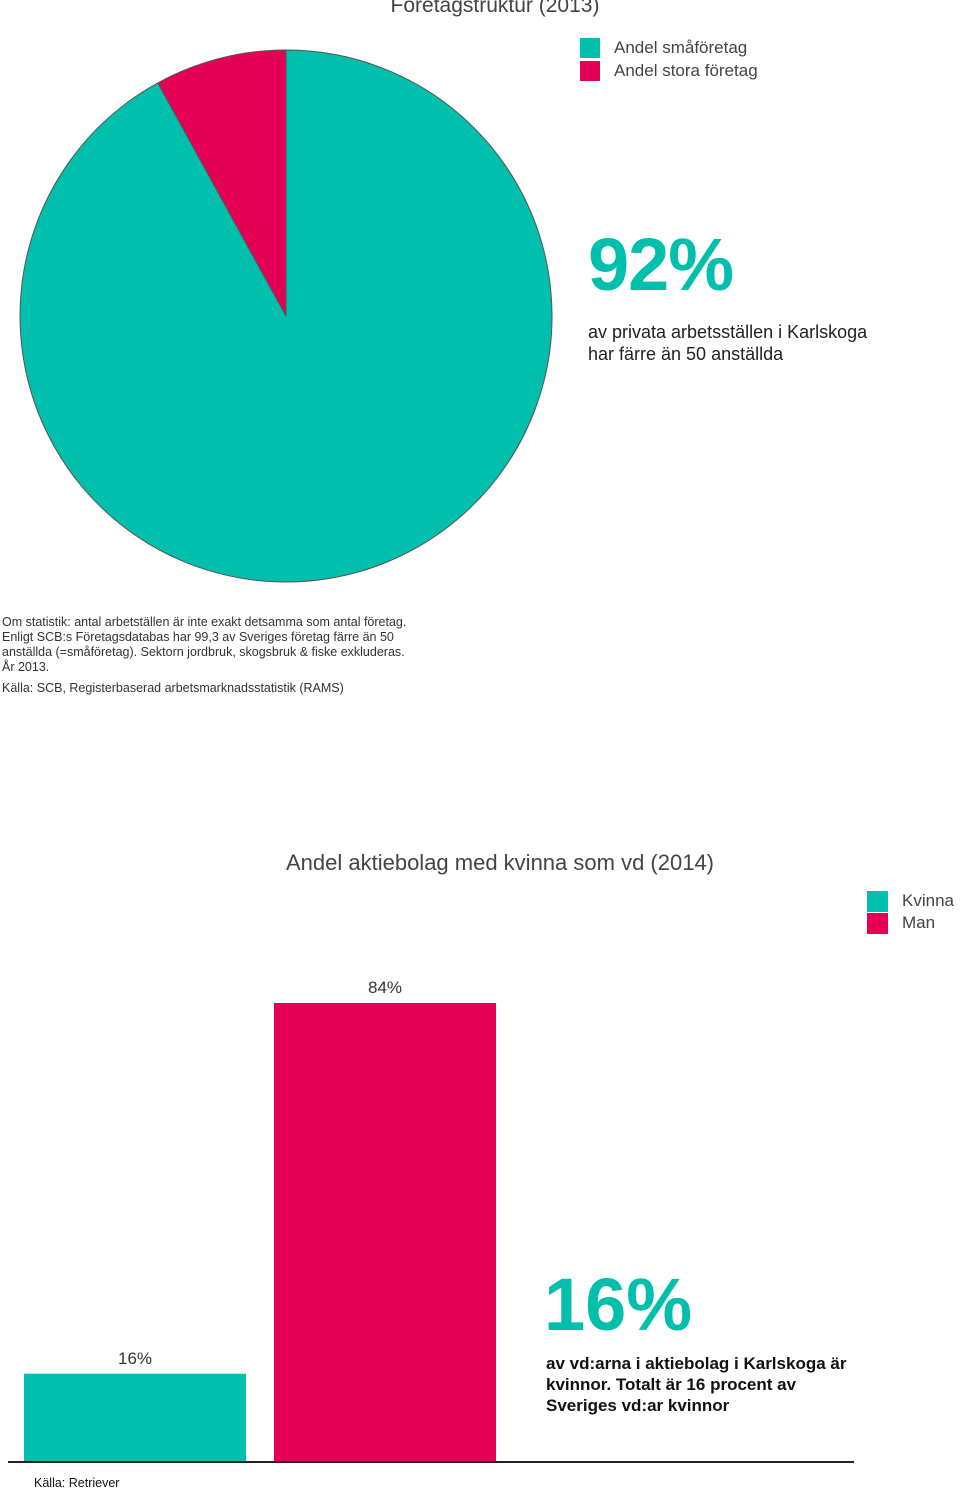 The width and height of the screenshot is (960, 1492). I want to click on pie-legend: Andel småföretag Andel stora företag, so click(669, 59).